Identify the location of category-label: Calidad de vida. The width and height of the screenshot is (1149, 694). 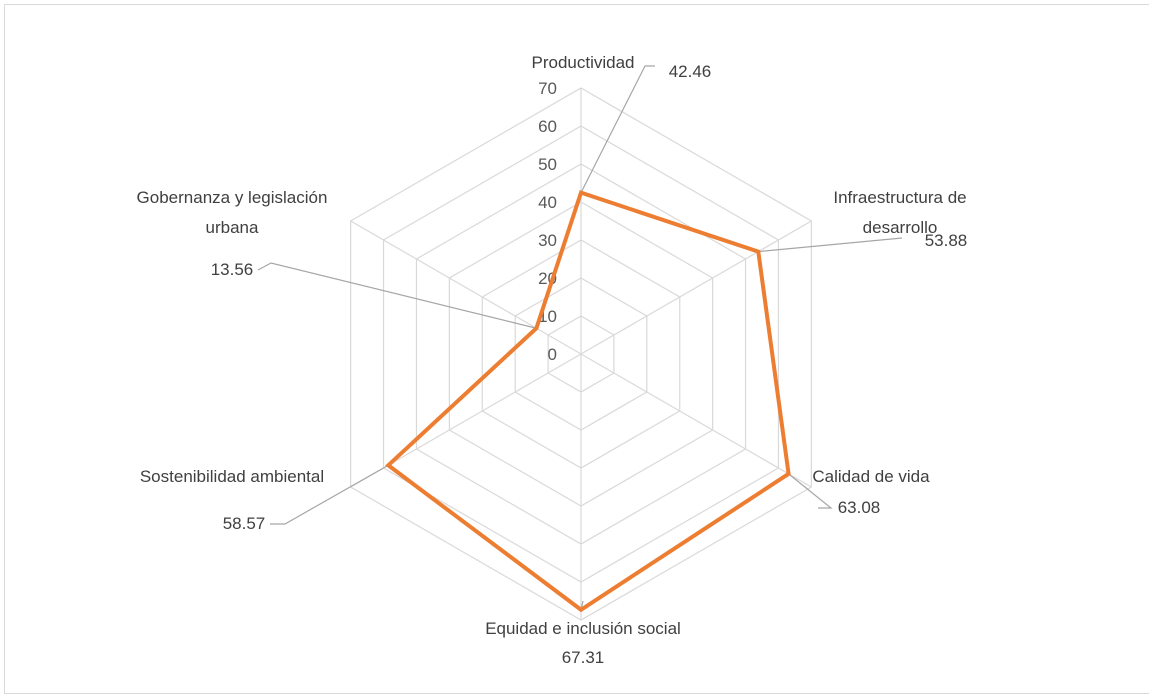
(871, 476).